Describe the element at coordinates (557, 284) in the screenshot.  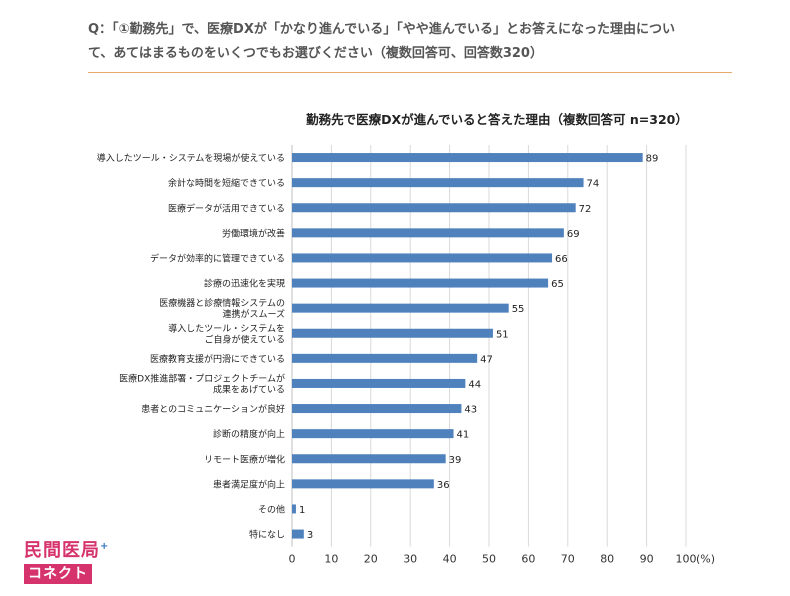
I see `data-label: 65` at that location.